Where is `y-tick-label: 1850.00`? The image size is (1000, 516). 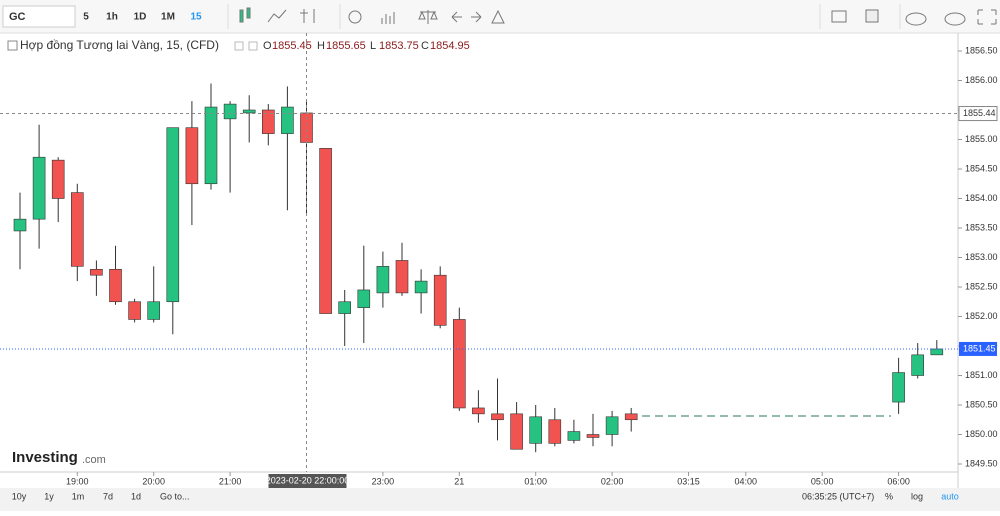 y-tick-label: 1850.00 is located at coordinates (981, 434).